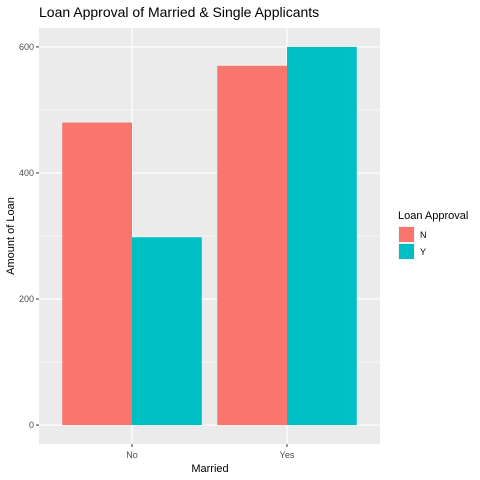  Describe the element at coordinates (29, 236) in the screenshot. I see `y-axis: 0 200 400 600` at that location.